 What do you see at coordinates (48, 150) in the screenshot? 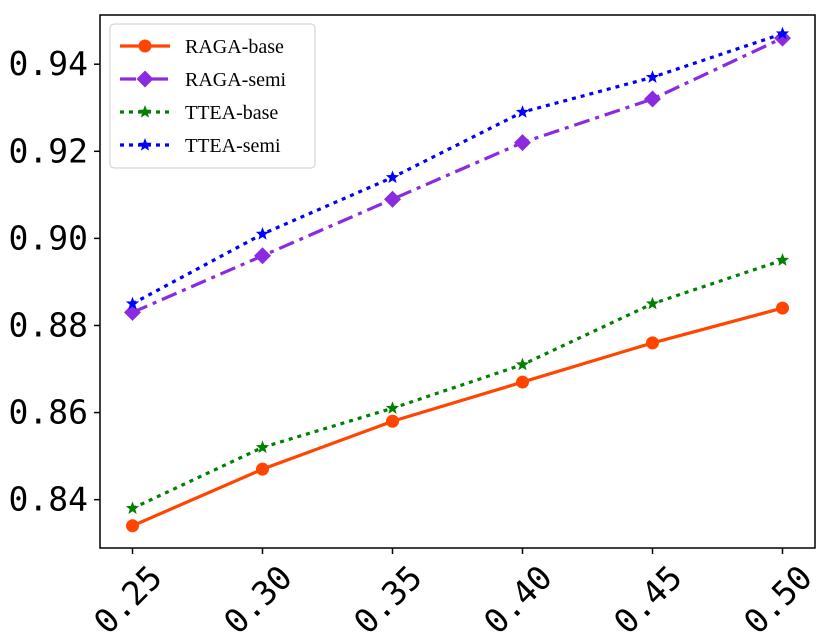
I see `y-tick-label: 0.92` at bounding box center [48, 150].